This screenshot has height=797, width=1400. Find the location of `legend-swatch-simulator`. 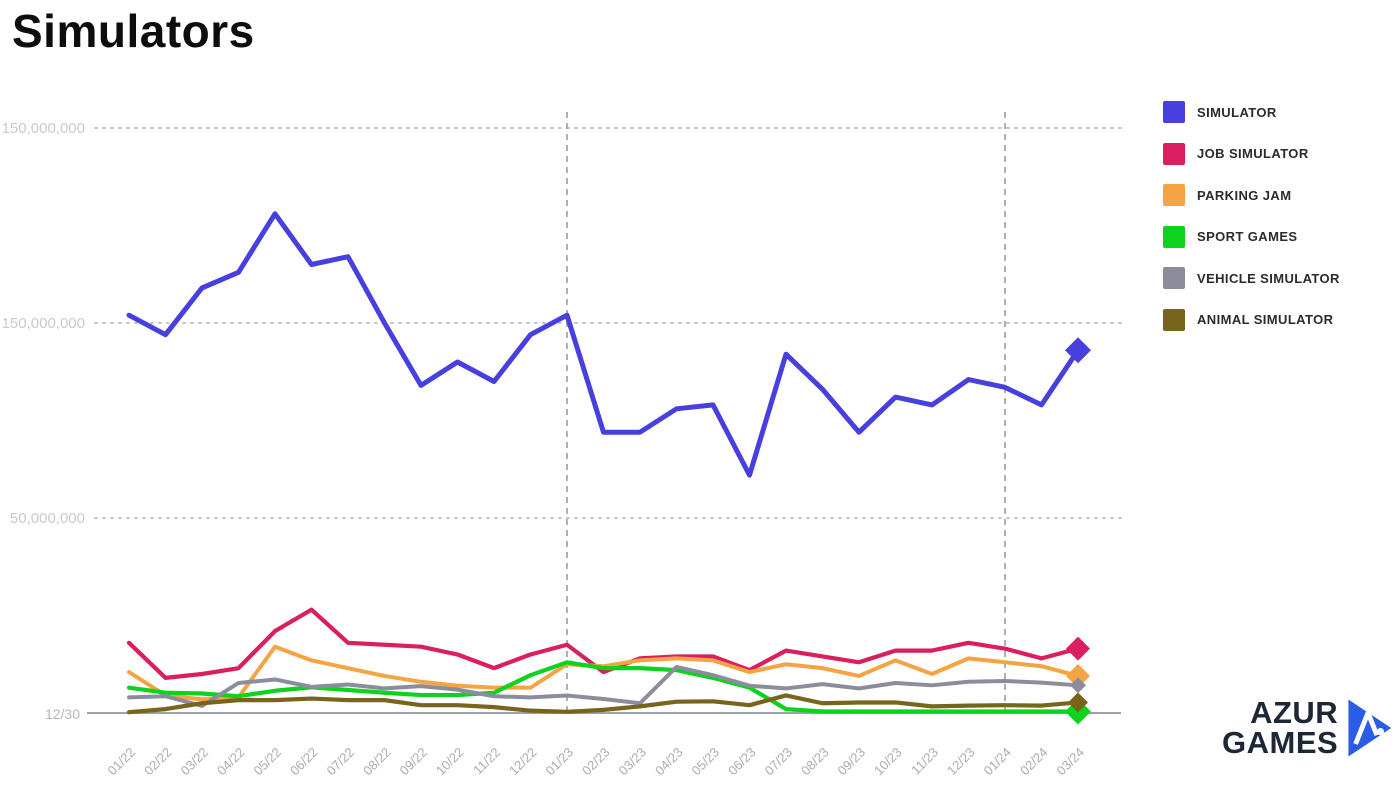

legend-swatch-simulator is located at coordinates (1174, 112).